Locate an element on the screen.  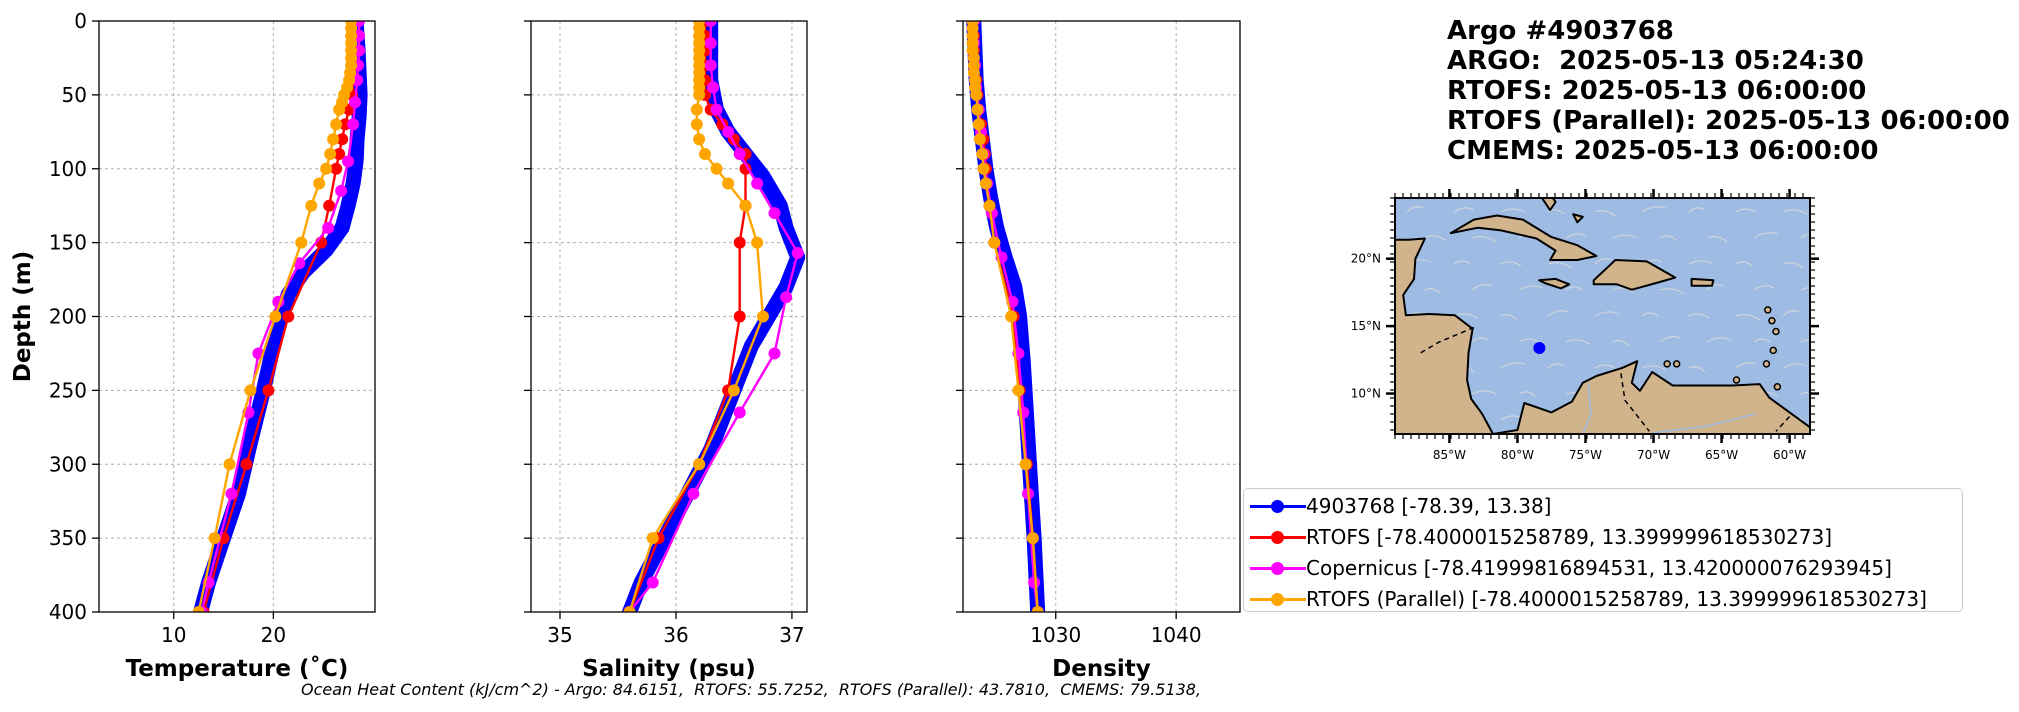
y-tick-label: 250 is located at coordinates (68, 390).